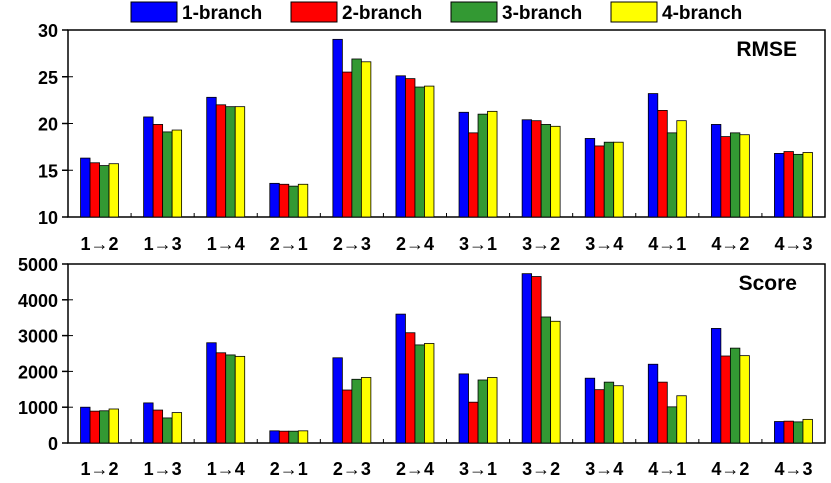 This screenshot has width=831, height=483. What do you see at coordinates (730, 244) in the screenshot?
I see `x-tick-label: 4→2` at bounding box center [730, 244].